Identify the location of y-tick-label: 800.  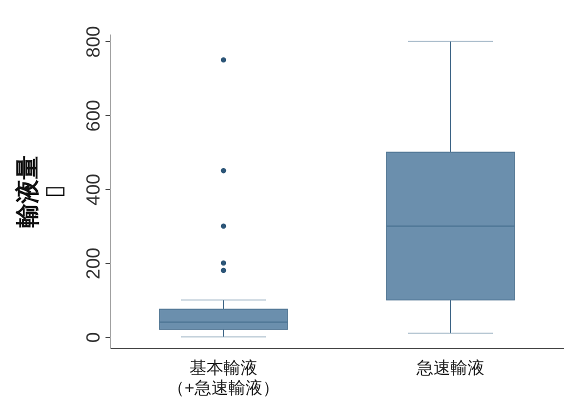
(94, 42).